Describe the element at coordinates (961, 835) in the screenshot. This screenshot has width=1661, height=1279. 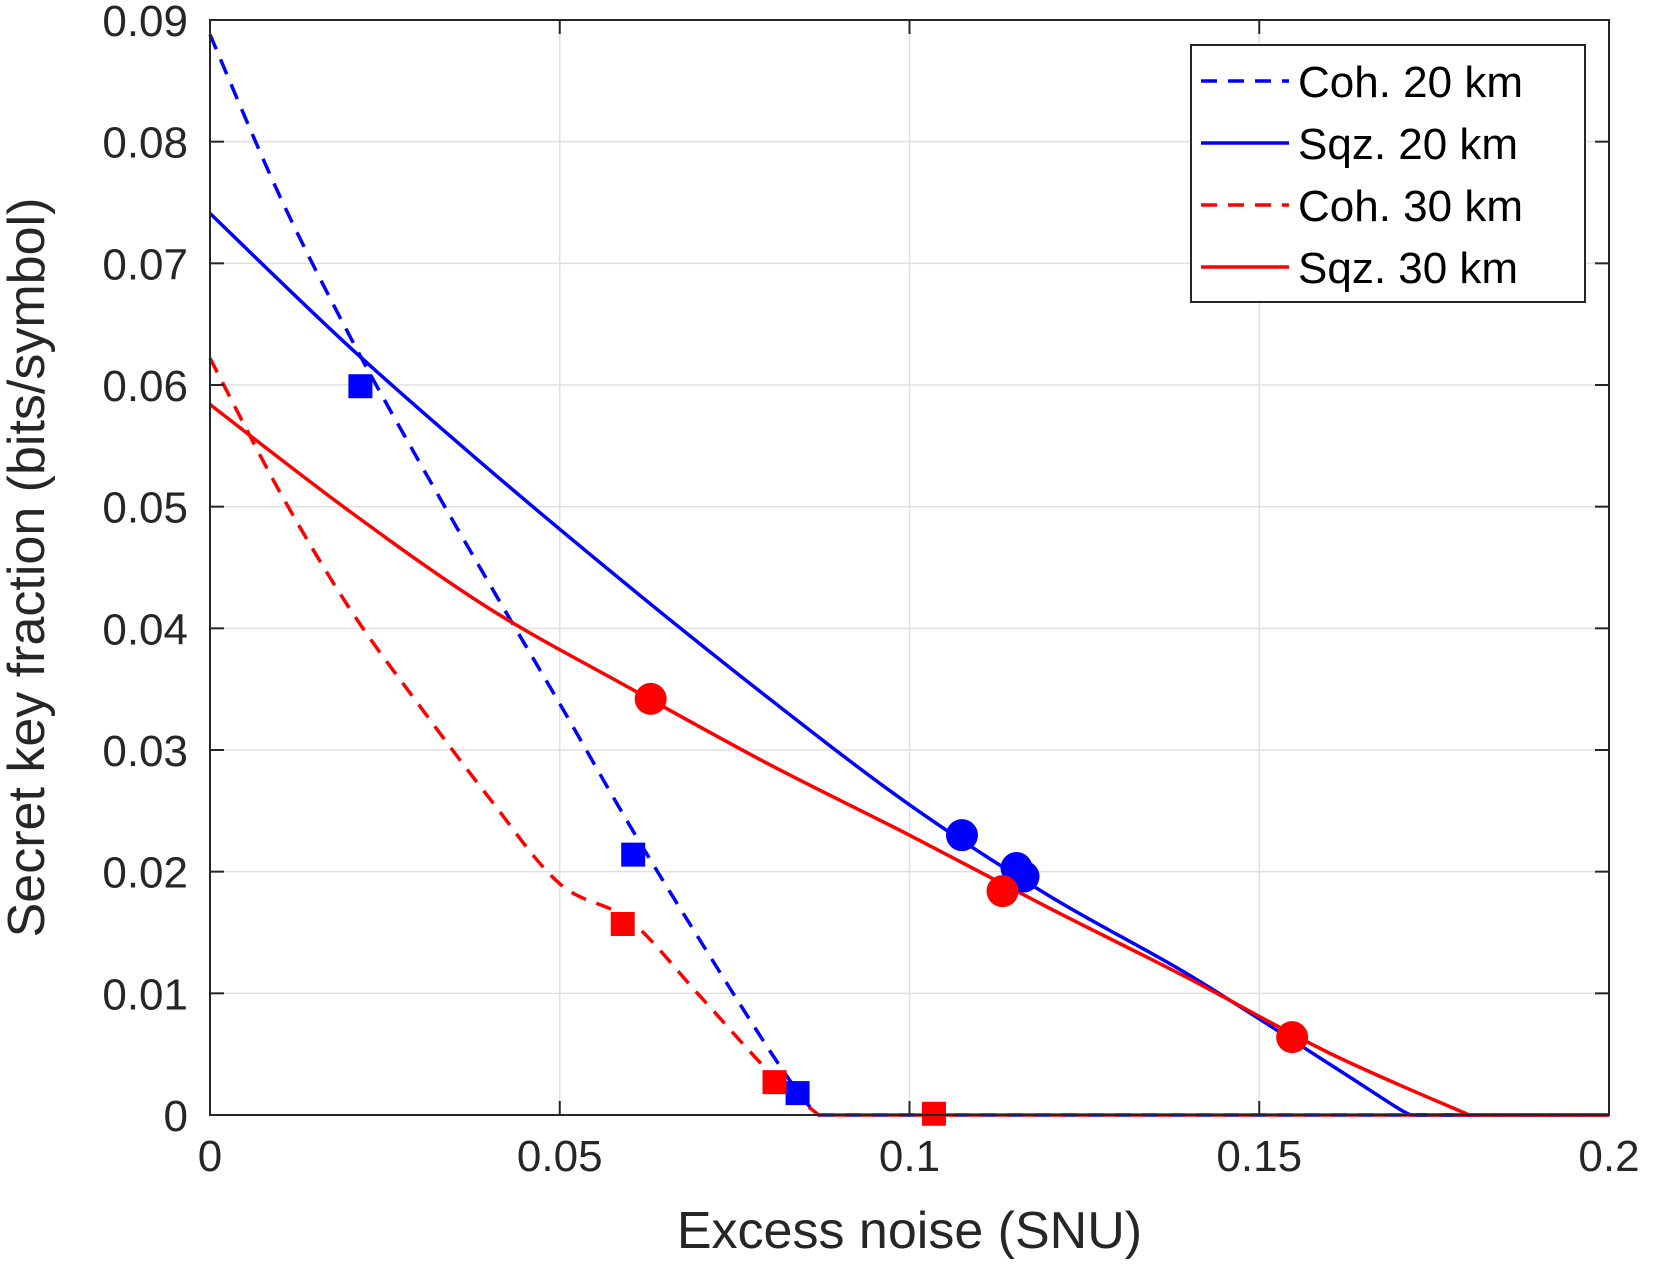
I see `marker-circle-sqz-20-km` at that location.